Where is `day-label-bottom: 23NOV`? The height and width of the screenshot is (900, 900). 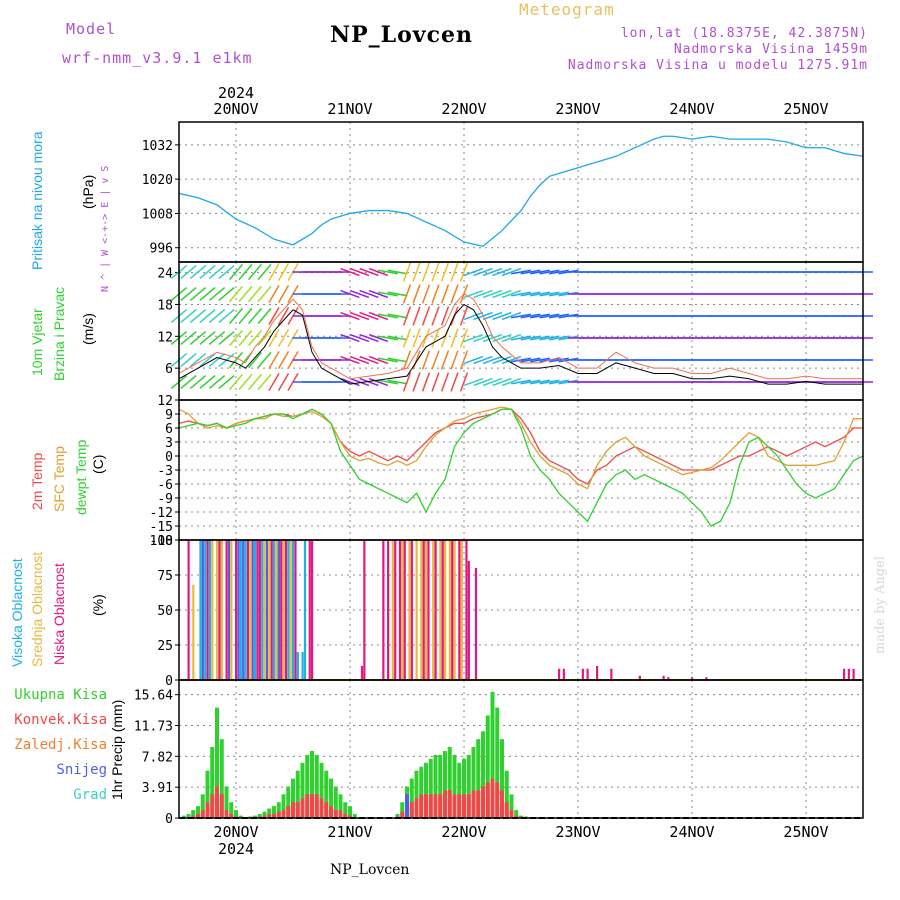
day-label-bottom: 23NOV is located at coordinates (577, 832).